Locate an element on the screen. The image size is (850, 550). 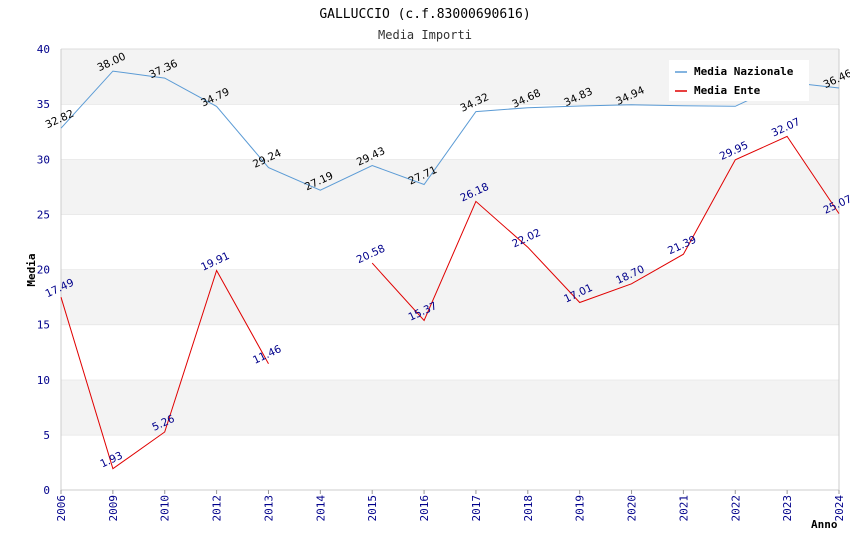
series-line-ente is located at coordinates (164, 369).